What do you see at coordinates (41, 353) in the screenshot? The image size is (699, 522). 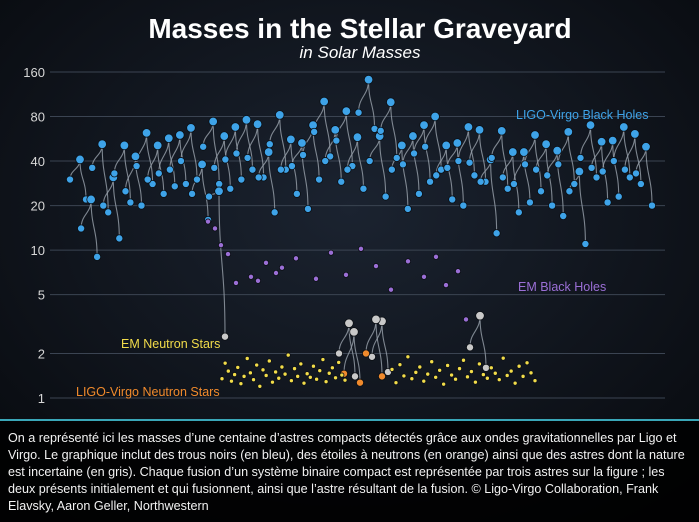 I see `y-tick-label: 2` at bounding box center [41, 353].